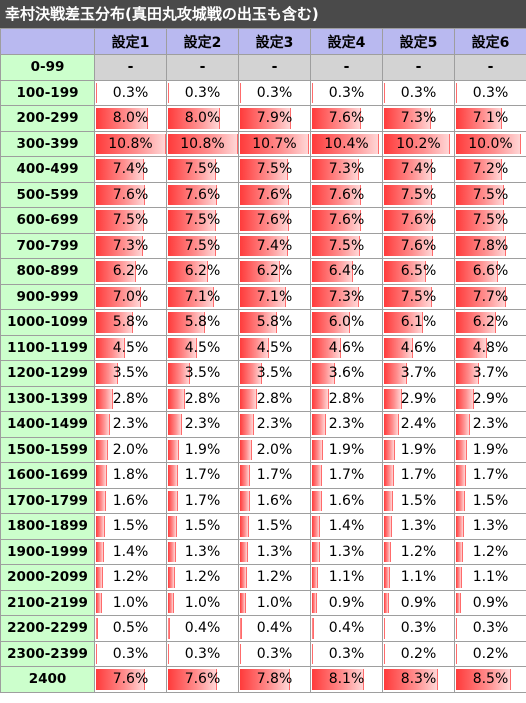 This screenshot has height=703, width=526. Describe the element at coordinates (47, 500) in the screenshot. I see `range-label: 1700-1799` at that location.